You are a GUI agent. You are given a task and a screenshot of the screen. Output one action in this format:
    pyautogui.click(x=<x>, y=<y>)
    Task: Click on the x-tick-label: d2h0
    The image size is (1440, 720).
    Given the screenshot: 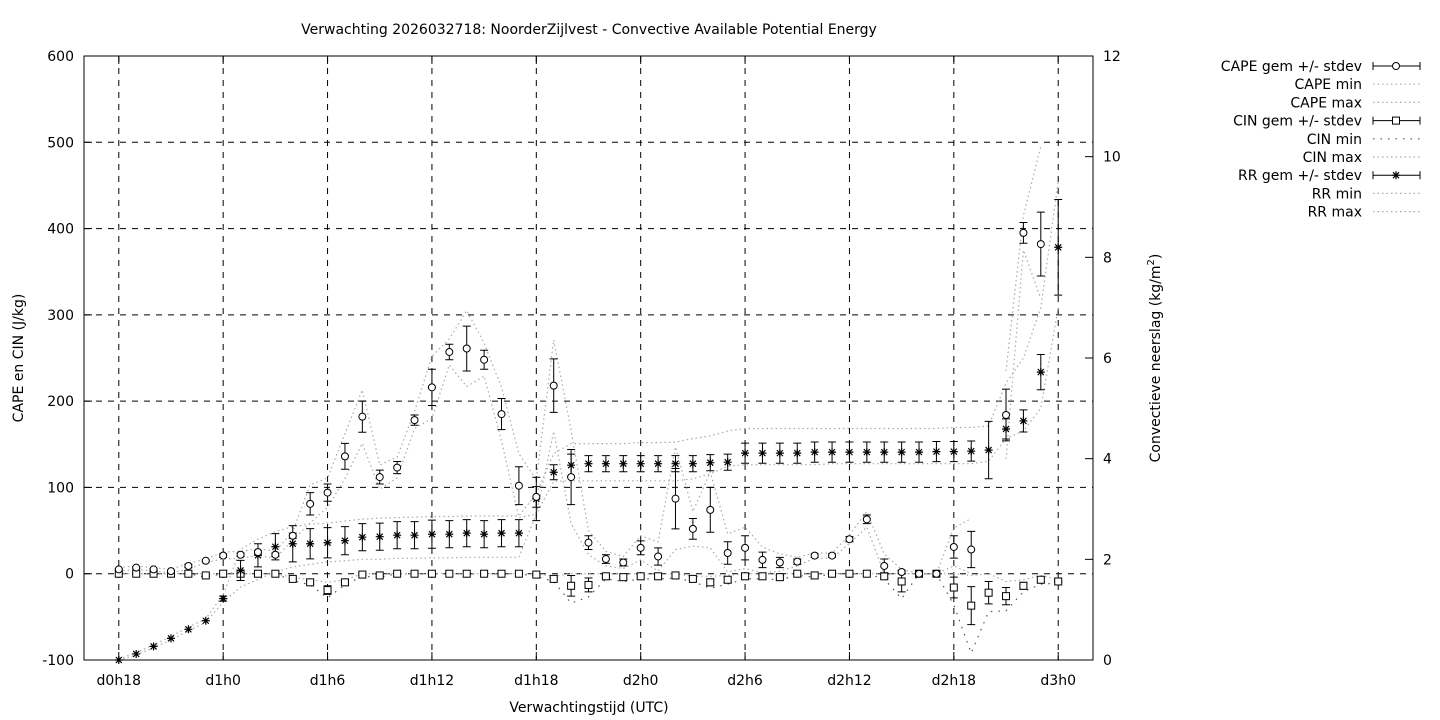 What is the action you would take?
    pyautogui.click(x=641, y=681)
    